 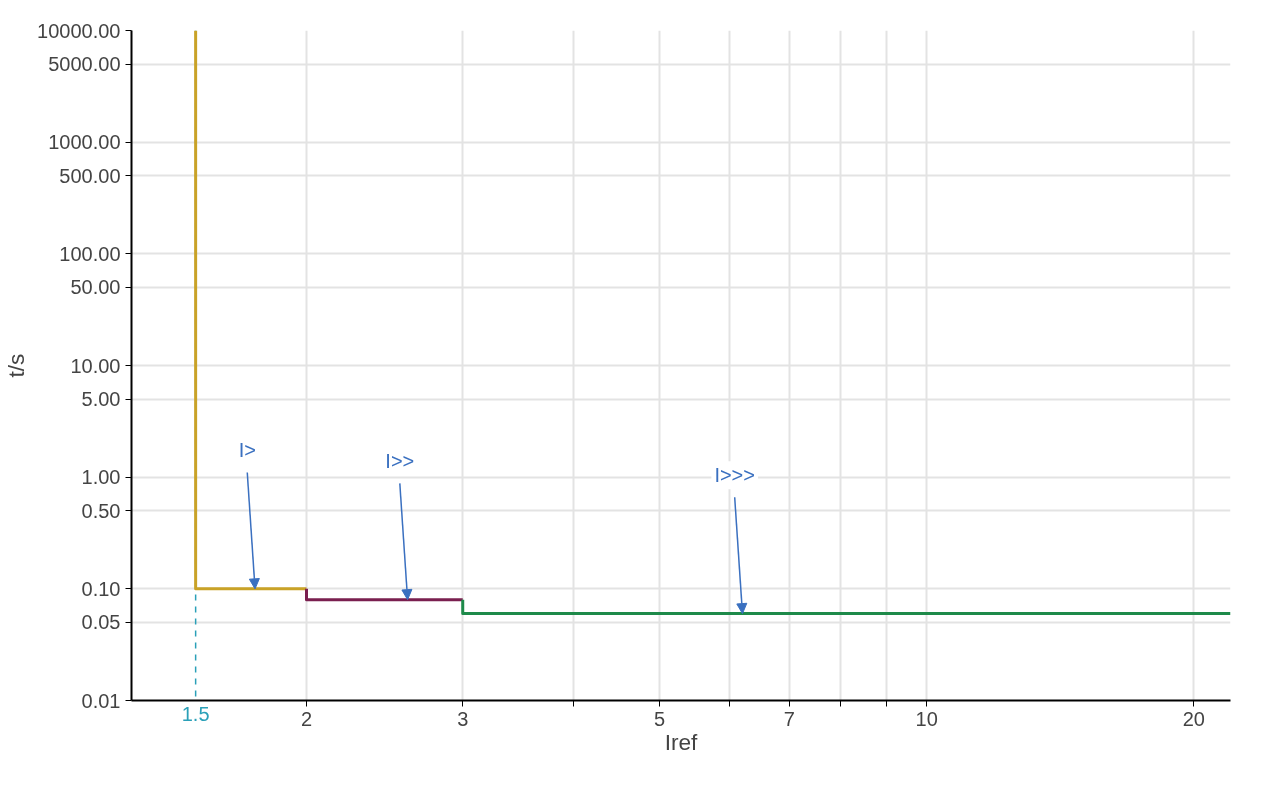 What do you see at coordinates (926, 718) in the screenshot?
I see `x-tick-label: 10` at bounding box center [926, 718].